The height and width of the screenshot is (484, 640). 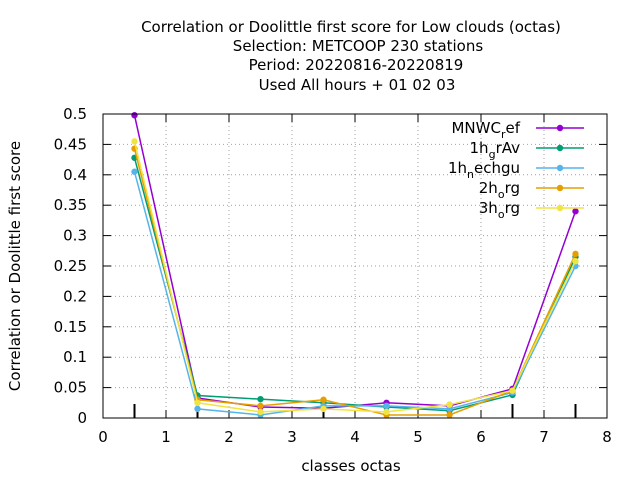 I want to click on title-line-2: Selection: METCOOP 230 stations, so click(x=358, y=46).